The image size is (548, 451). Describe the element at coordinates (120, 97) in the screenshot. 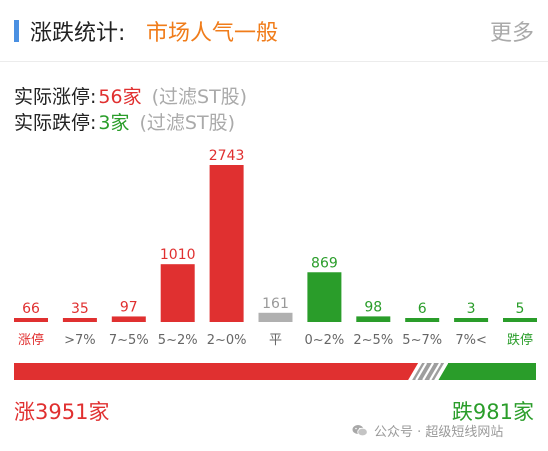

I see `limit-up-value: 56家` at that location.